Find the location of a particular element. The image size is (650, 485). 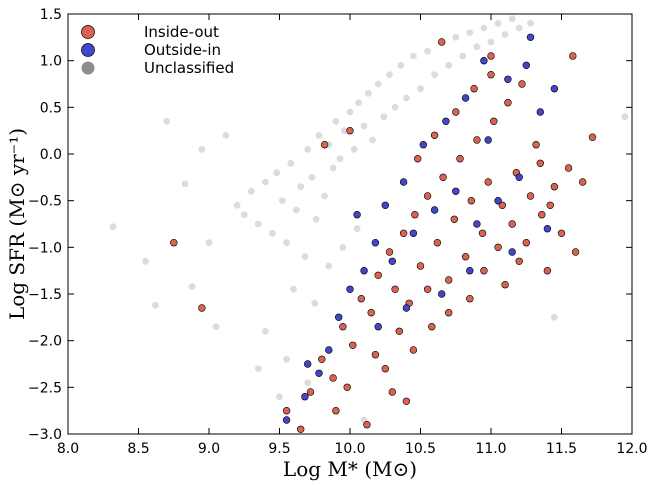

x-tick-label: 9.0 is located at coordinates (209, 449).